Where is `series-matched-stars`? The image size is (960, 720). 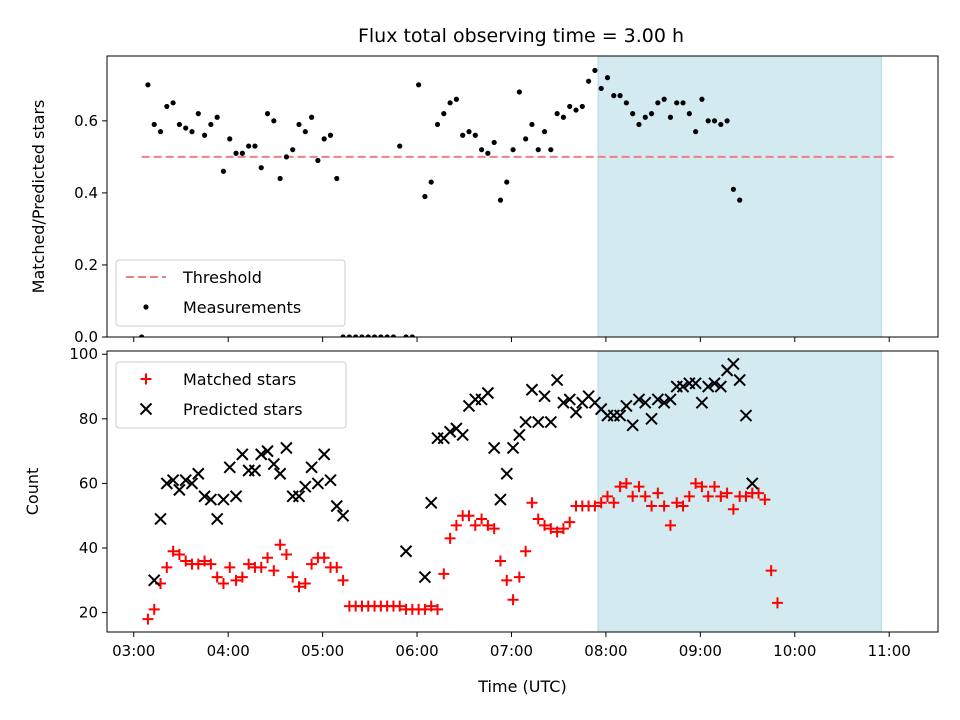
series-matched-stars is located at coordinates (462, 551).